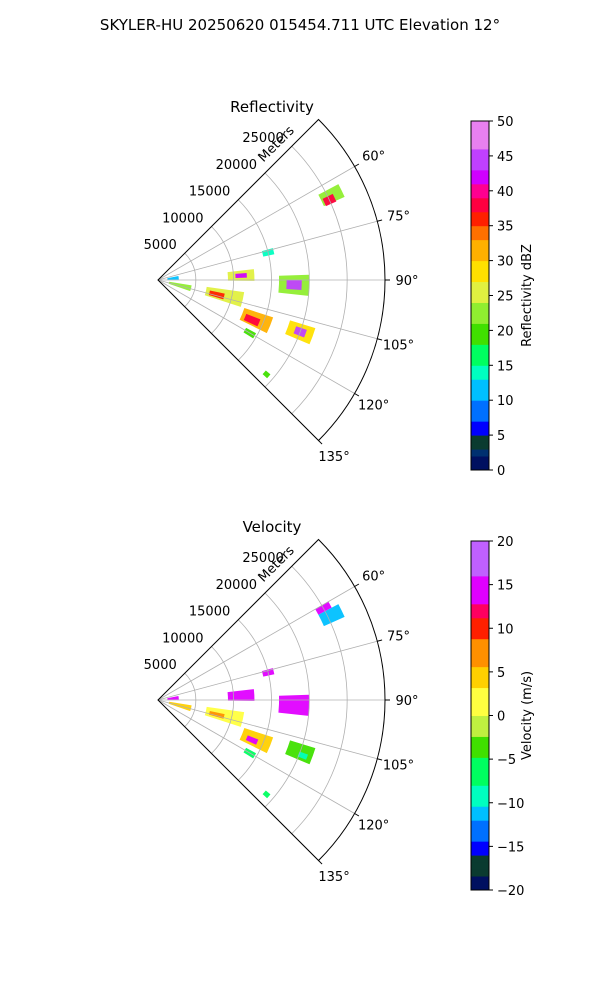  Describe the element at coordinates (182, 218) in the screenshot. I see `range-tick-label: 10000` at that location.